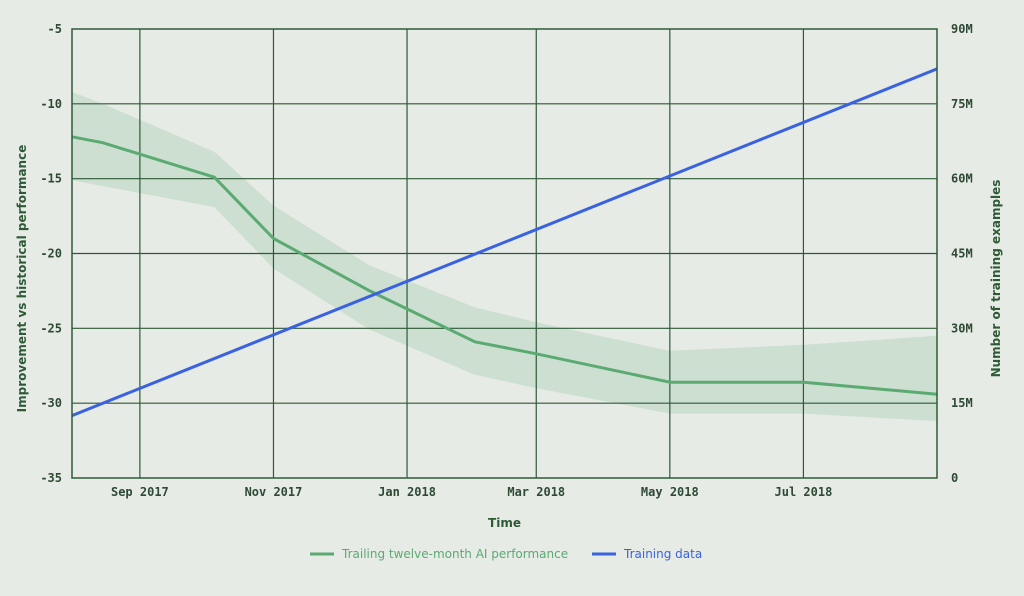 The height and width of the screenshot is (596, 1024). Describe the element at coordinates (140, 492) in the screenshot. I see `x-tick-label: Sep 2017` at that location.